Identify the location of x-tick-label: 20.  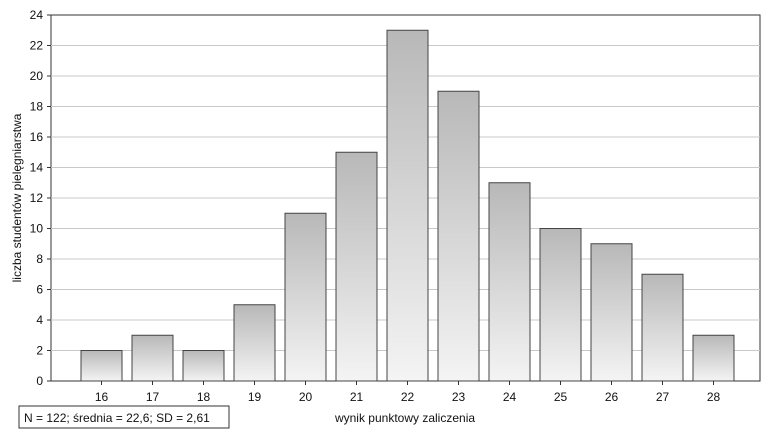
(306, 397).